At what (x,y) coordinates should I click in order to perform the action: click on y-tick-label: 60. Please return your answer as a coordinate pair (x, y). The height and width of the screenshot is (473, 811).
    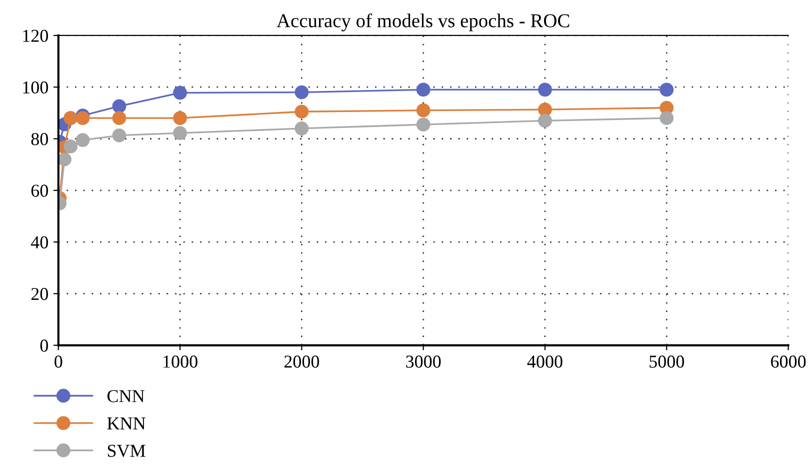
    Looking at the image, I should click on (39, 190).